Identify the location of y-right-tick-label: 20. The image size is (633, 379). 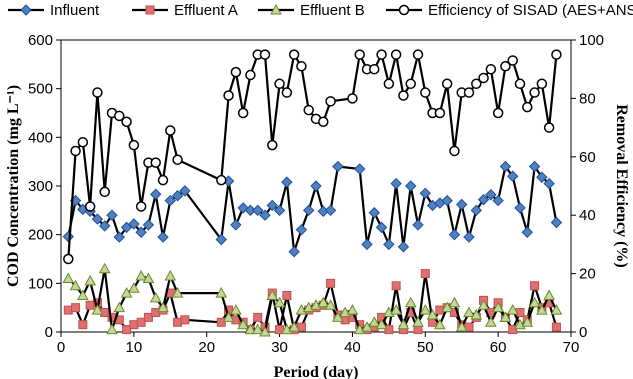
(587, 274).